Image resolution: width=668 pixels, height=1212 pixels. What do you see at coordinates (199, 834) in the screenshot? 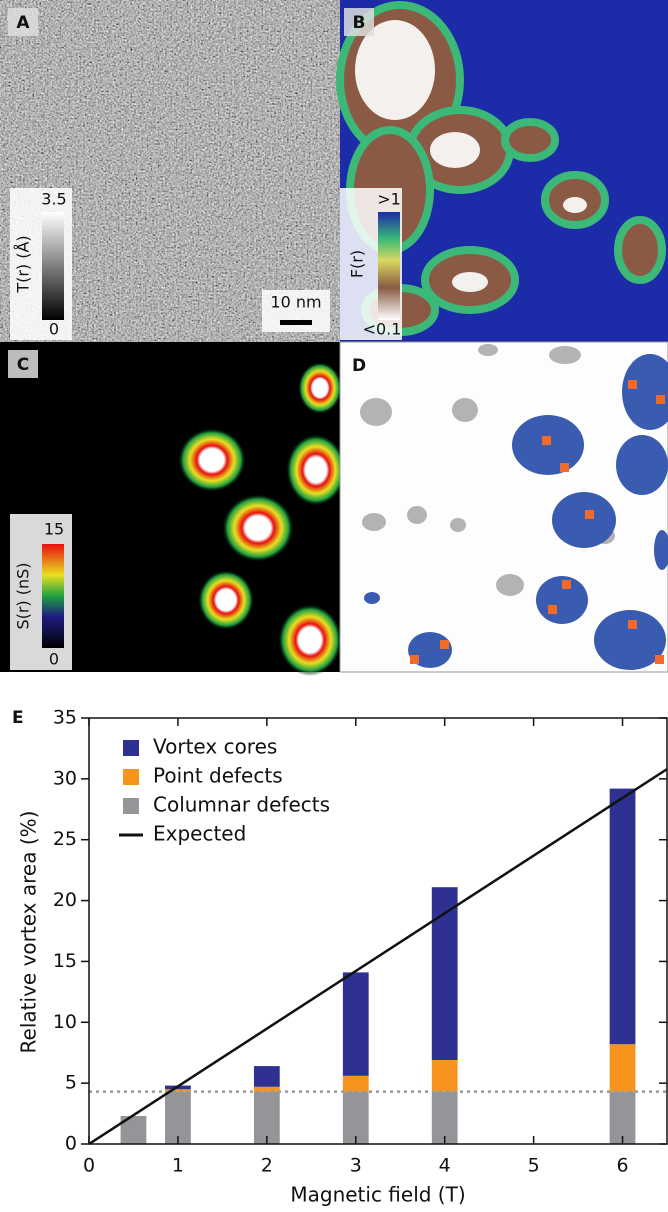
I see `legend-label: Expected` at bounding box center [199, 834].